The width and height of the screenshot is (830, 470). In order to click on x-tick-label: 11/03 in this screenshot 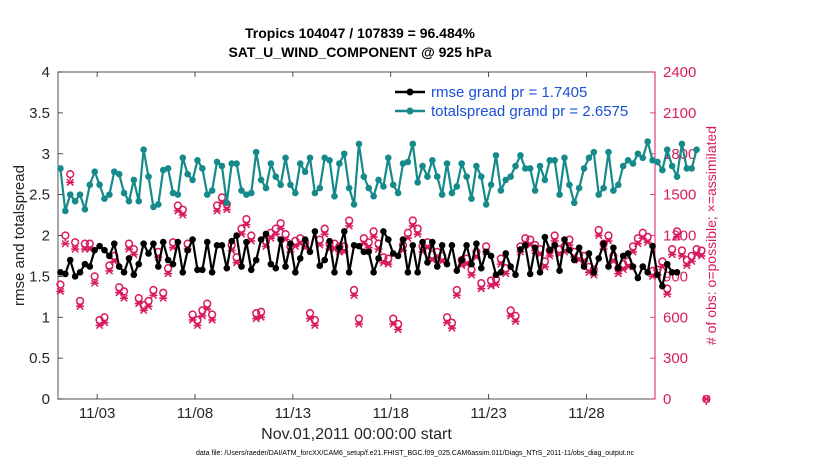, I will do `click(97, 413)`.